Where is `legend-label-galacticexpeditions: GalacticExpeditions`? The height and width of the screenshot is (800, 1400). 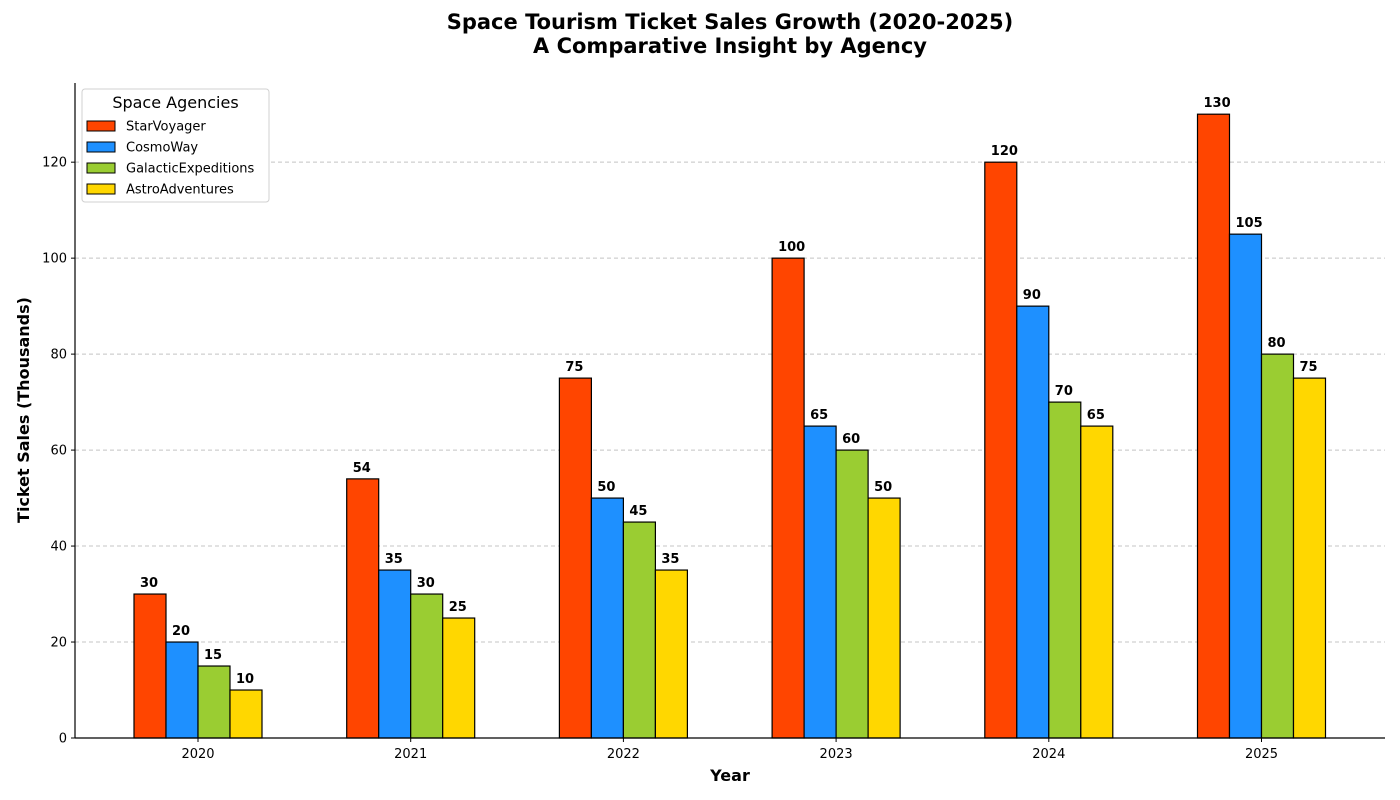 legend-label-galacticexpeditions: GalacticExpeditions is located at coordinates (190, 169).